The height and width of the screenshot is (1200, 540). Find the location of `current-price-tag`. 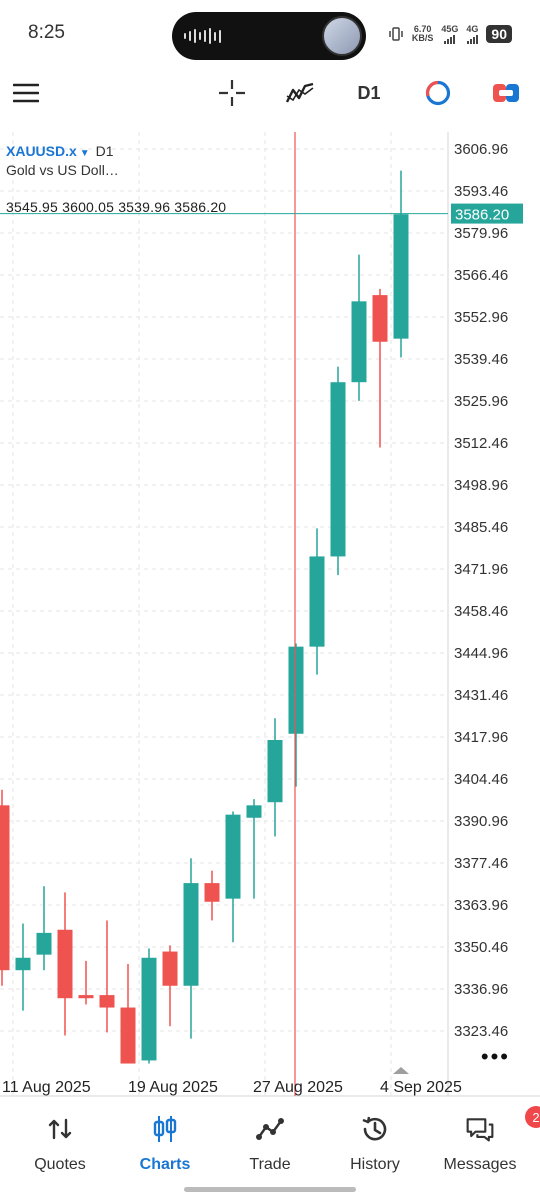

current-price-tag is located at coordinates (487, 213).